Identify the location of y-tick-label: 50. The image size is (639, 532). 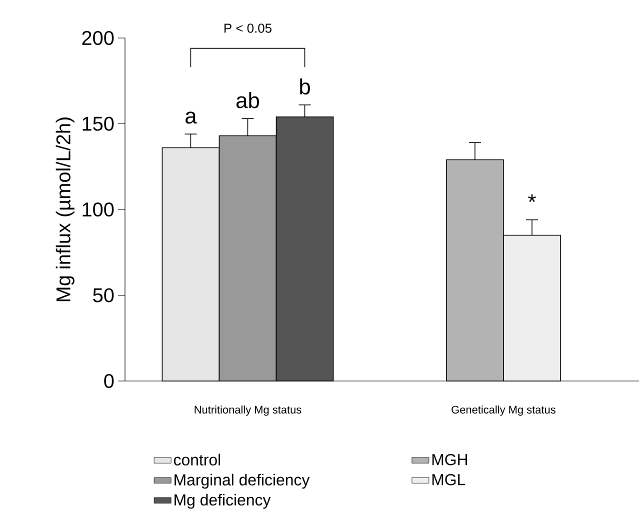
(103, 295).